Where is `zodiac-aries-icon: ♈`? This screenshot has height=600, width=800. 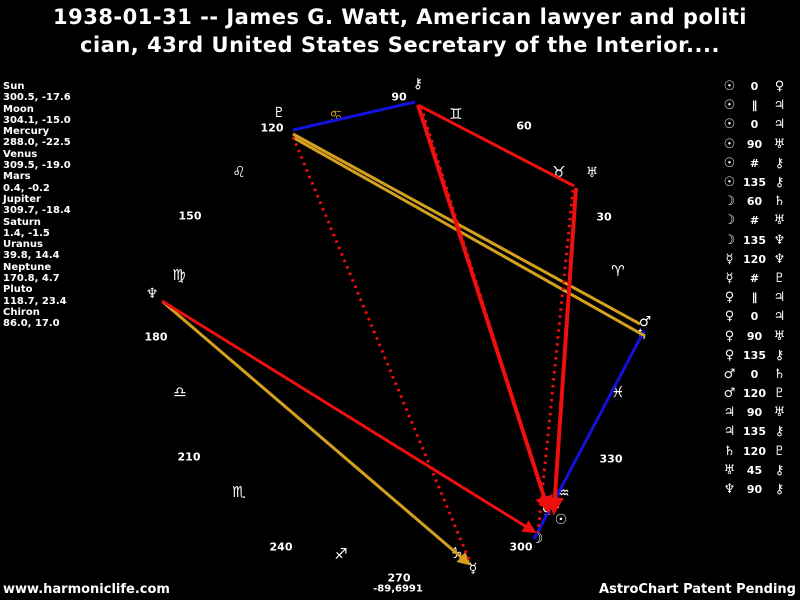 zodiac-aries-icon: ♈ is located at coordinates (618, 271).